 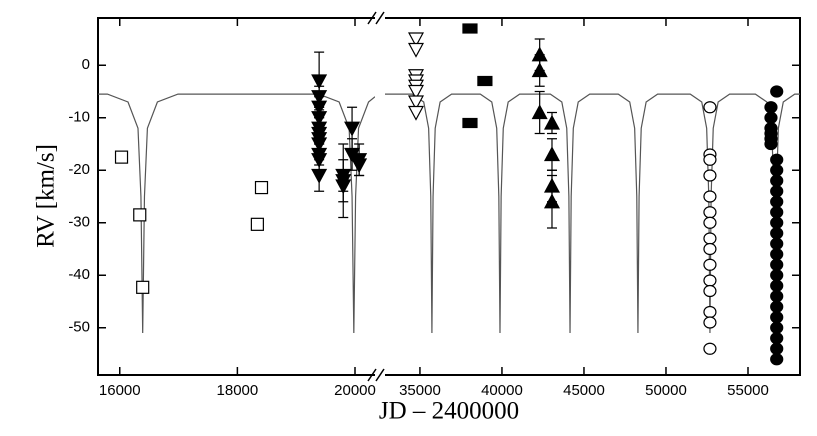 What do you see at coordinates (238, 390) in the screenshot?
I see `x-tick-label: 18000` at bounding box center [238, 390].